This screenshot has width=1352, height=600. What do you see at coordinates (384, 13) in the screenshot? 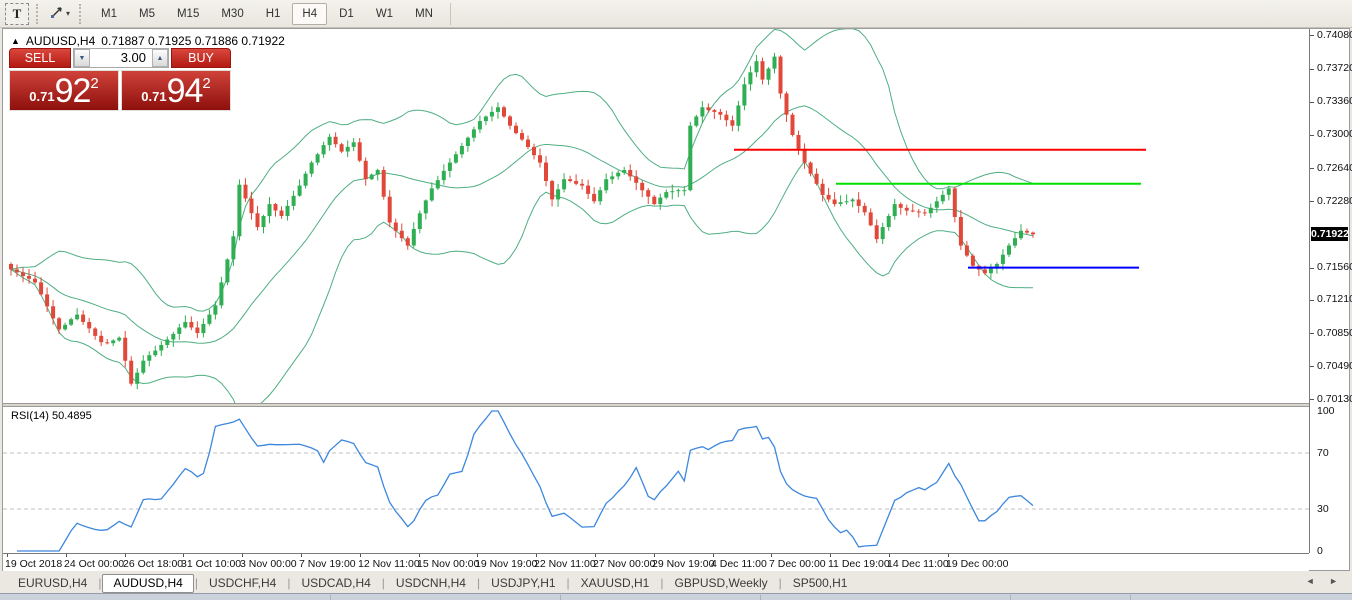
I see `period-button-w1: W1` at bounding box center [384, 13].